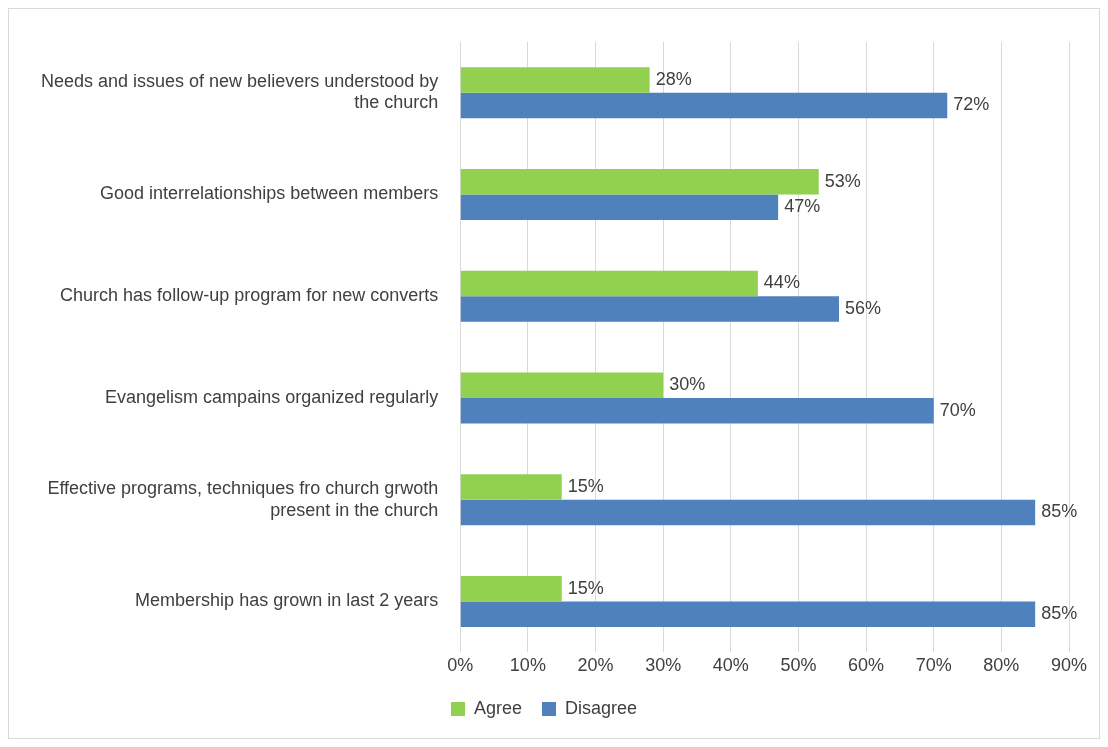  Describe the element at coordinates (957, 409) in the screenshot. I see `data-label: 70%` at that location.